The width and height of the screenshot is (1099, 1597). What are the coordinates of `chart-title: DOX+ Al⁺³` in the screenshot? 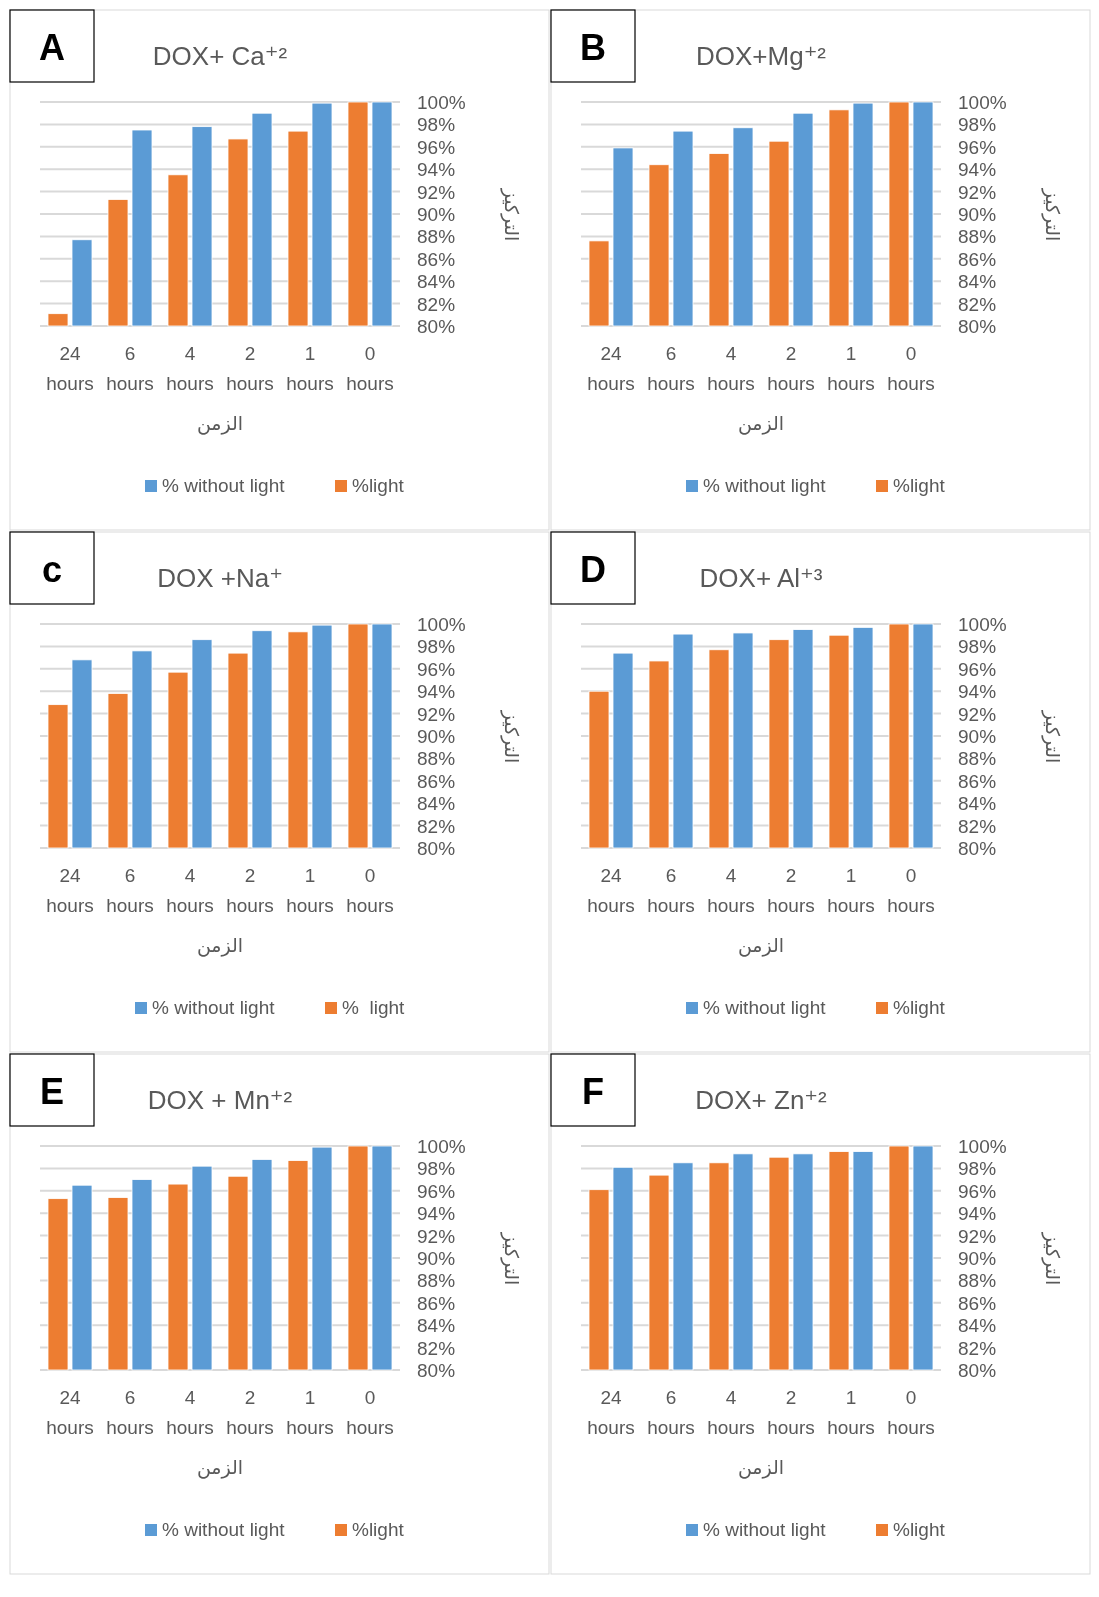 It's located at (761, 578).